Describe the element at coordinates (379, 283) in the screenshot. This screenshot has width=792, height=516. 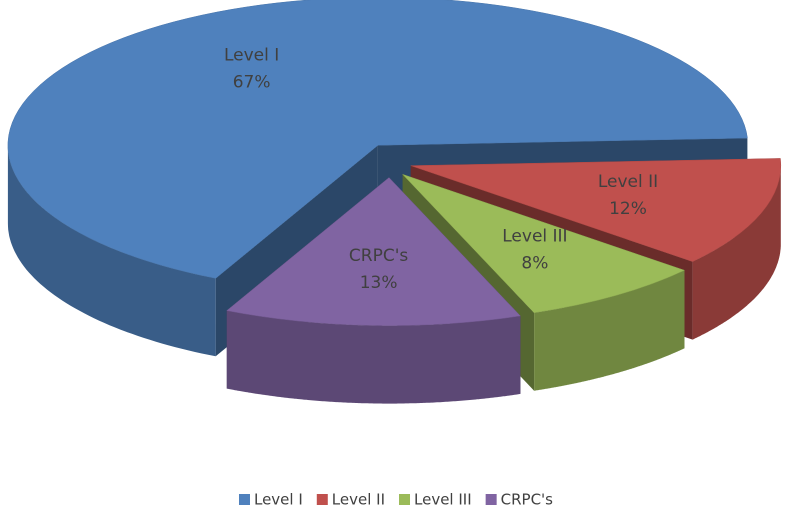
I see `slice-value: 13%` at that location.